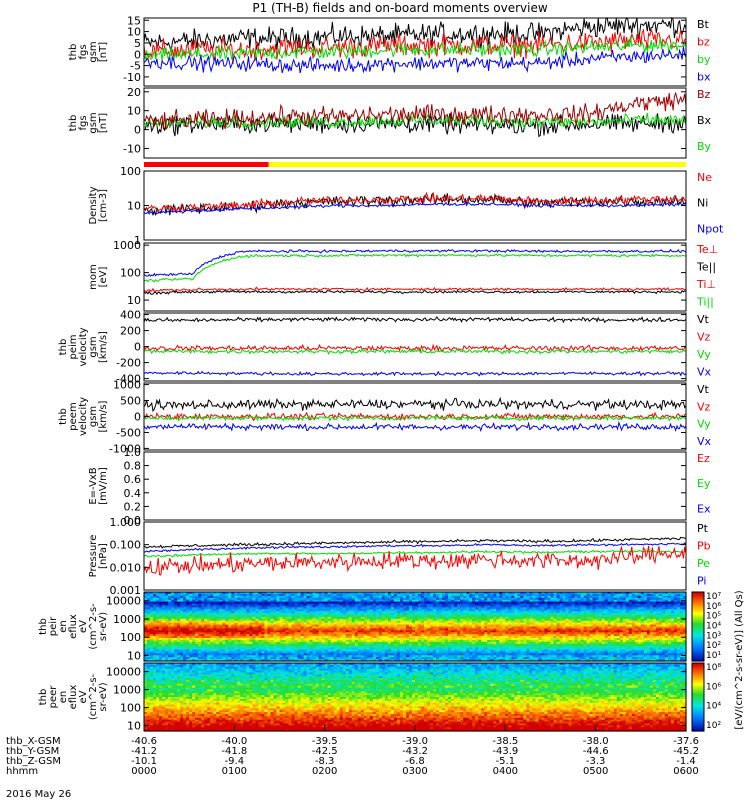 This screenshot has height=804, width=750. What do you see at coordinates (134, 92) in the screenshot?
I see `y-tick-label: 20` at bounding box center [134, 92].